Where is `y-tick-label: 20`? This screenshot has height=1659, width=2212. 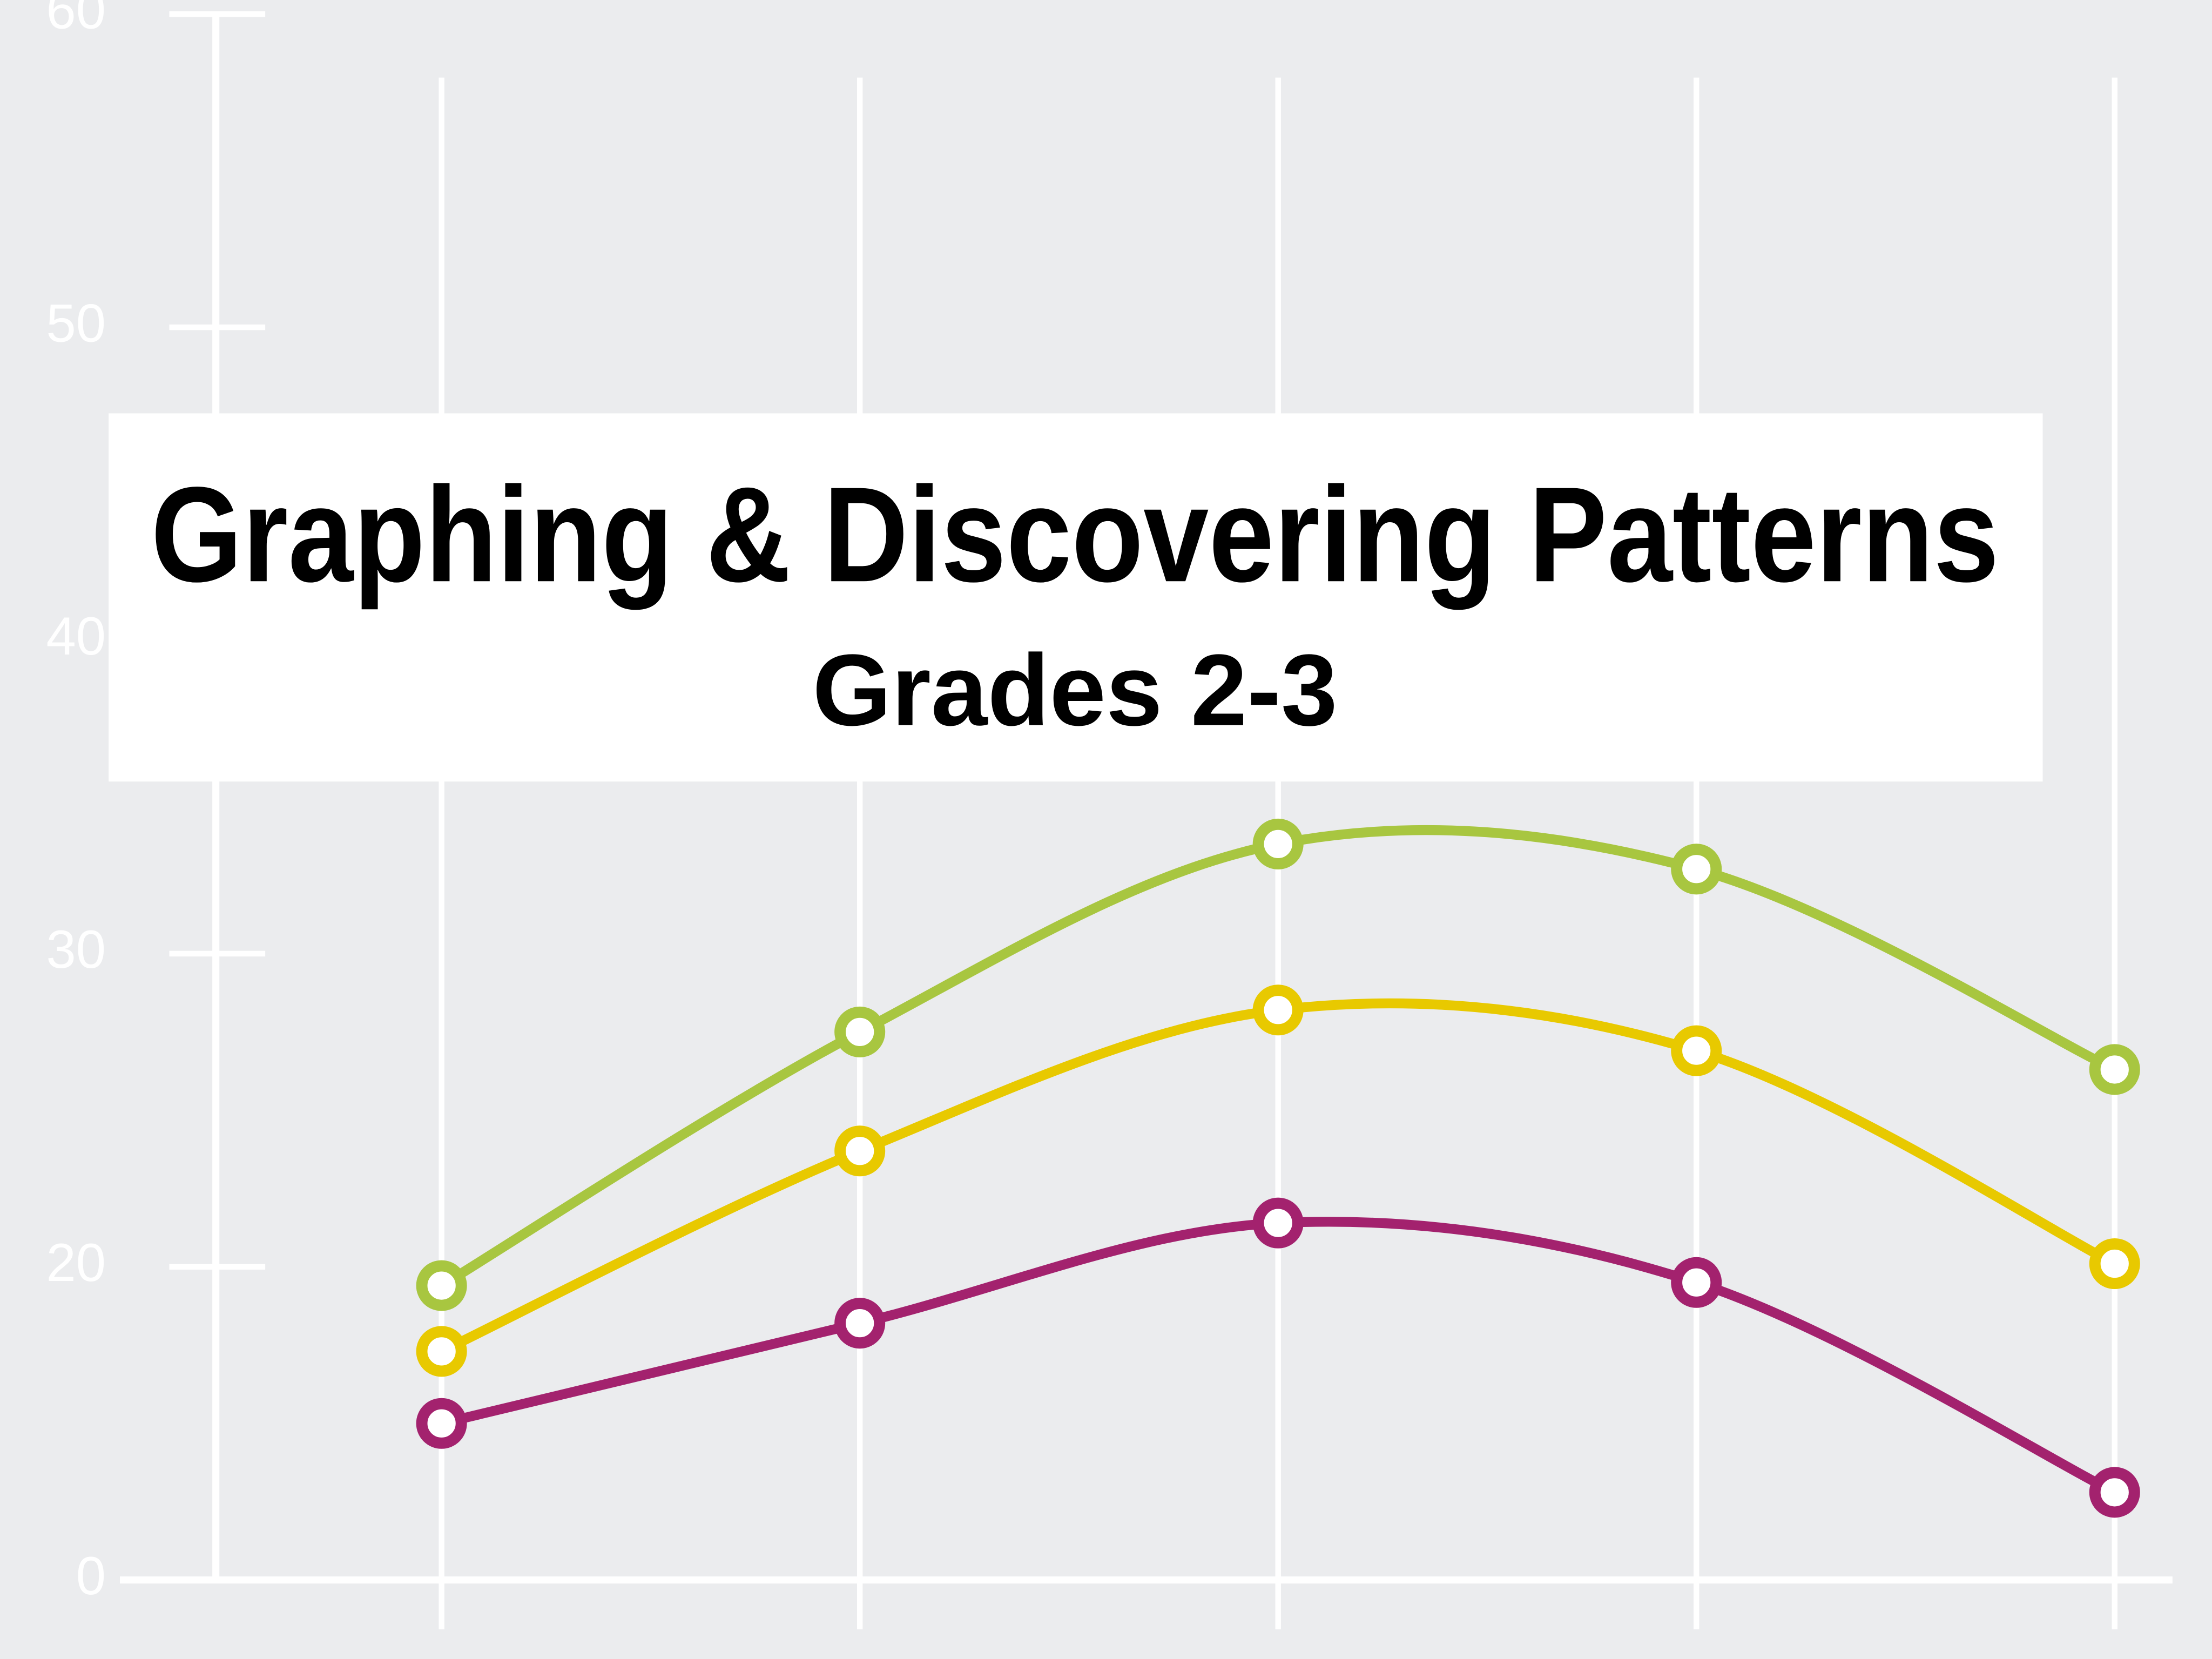
y-tick-label: 20 is located at coordinates (76, 1263).